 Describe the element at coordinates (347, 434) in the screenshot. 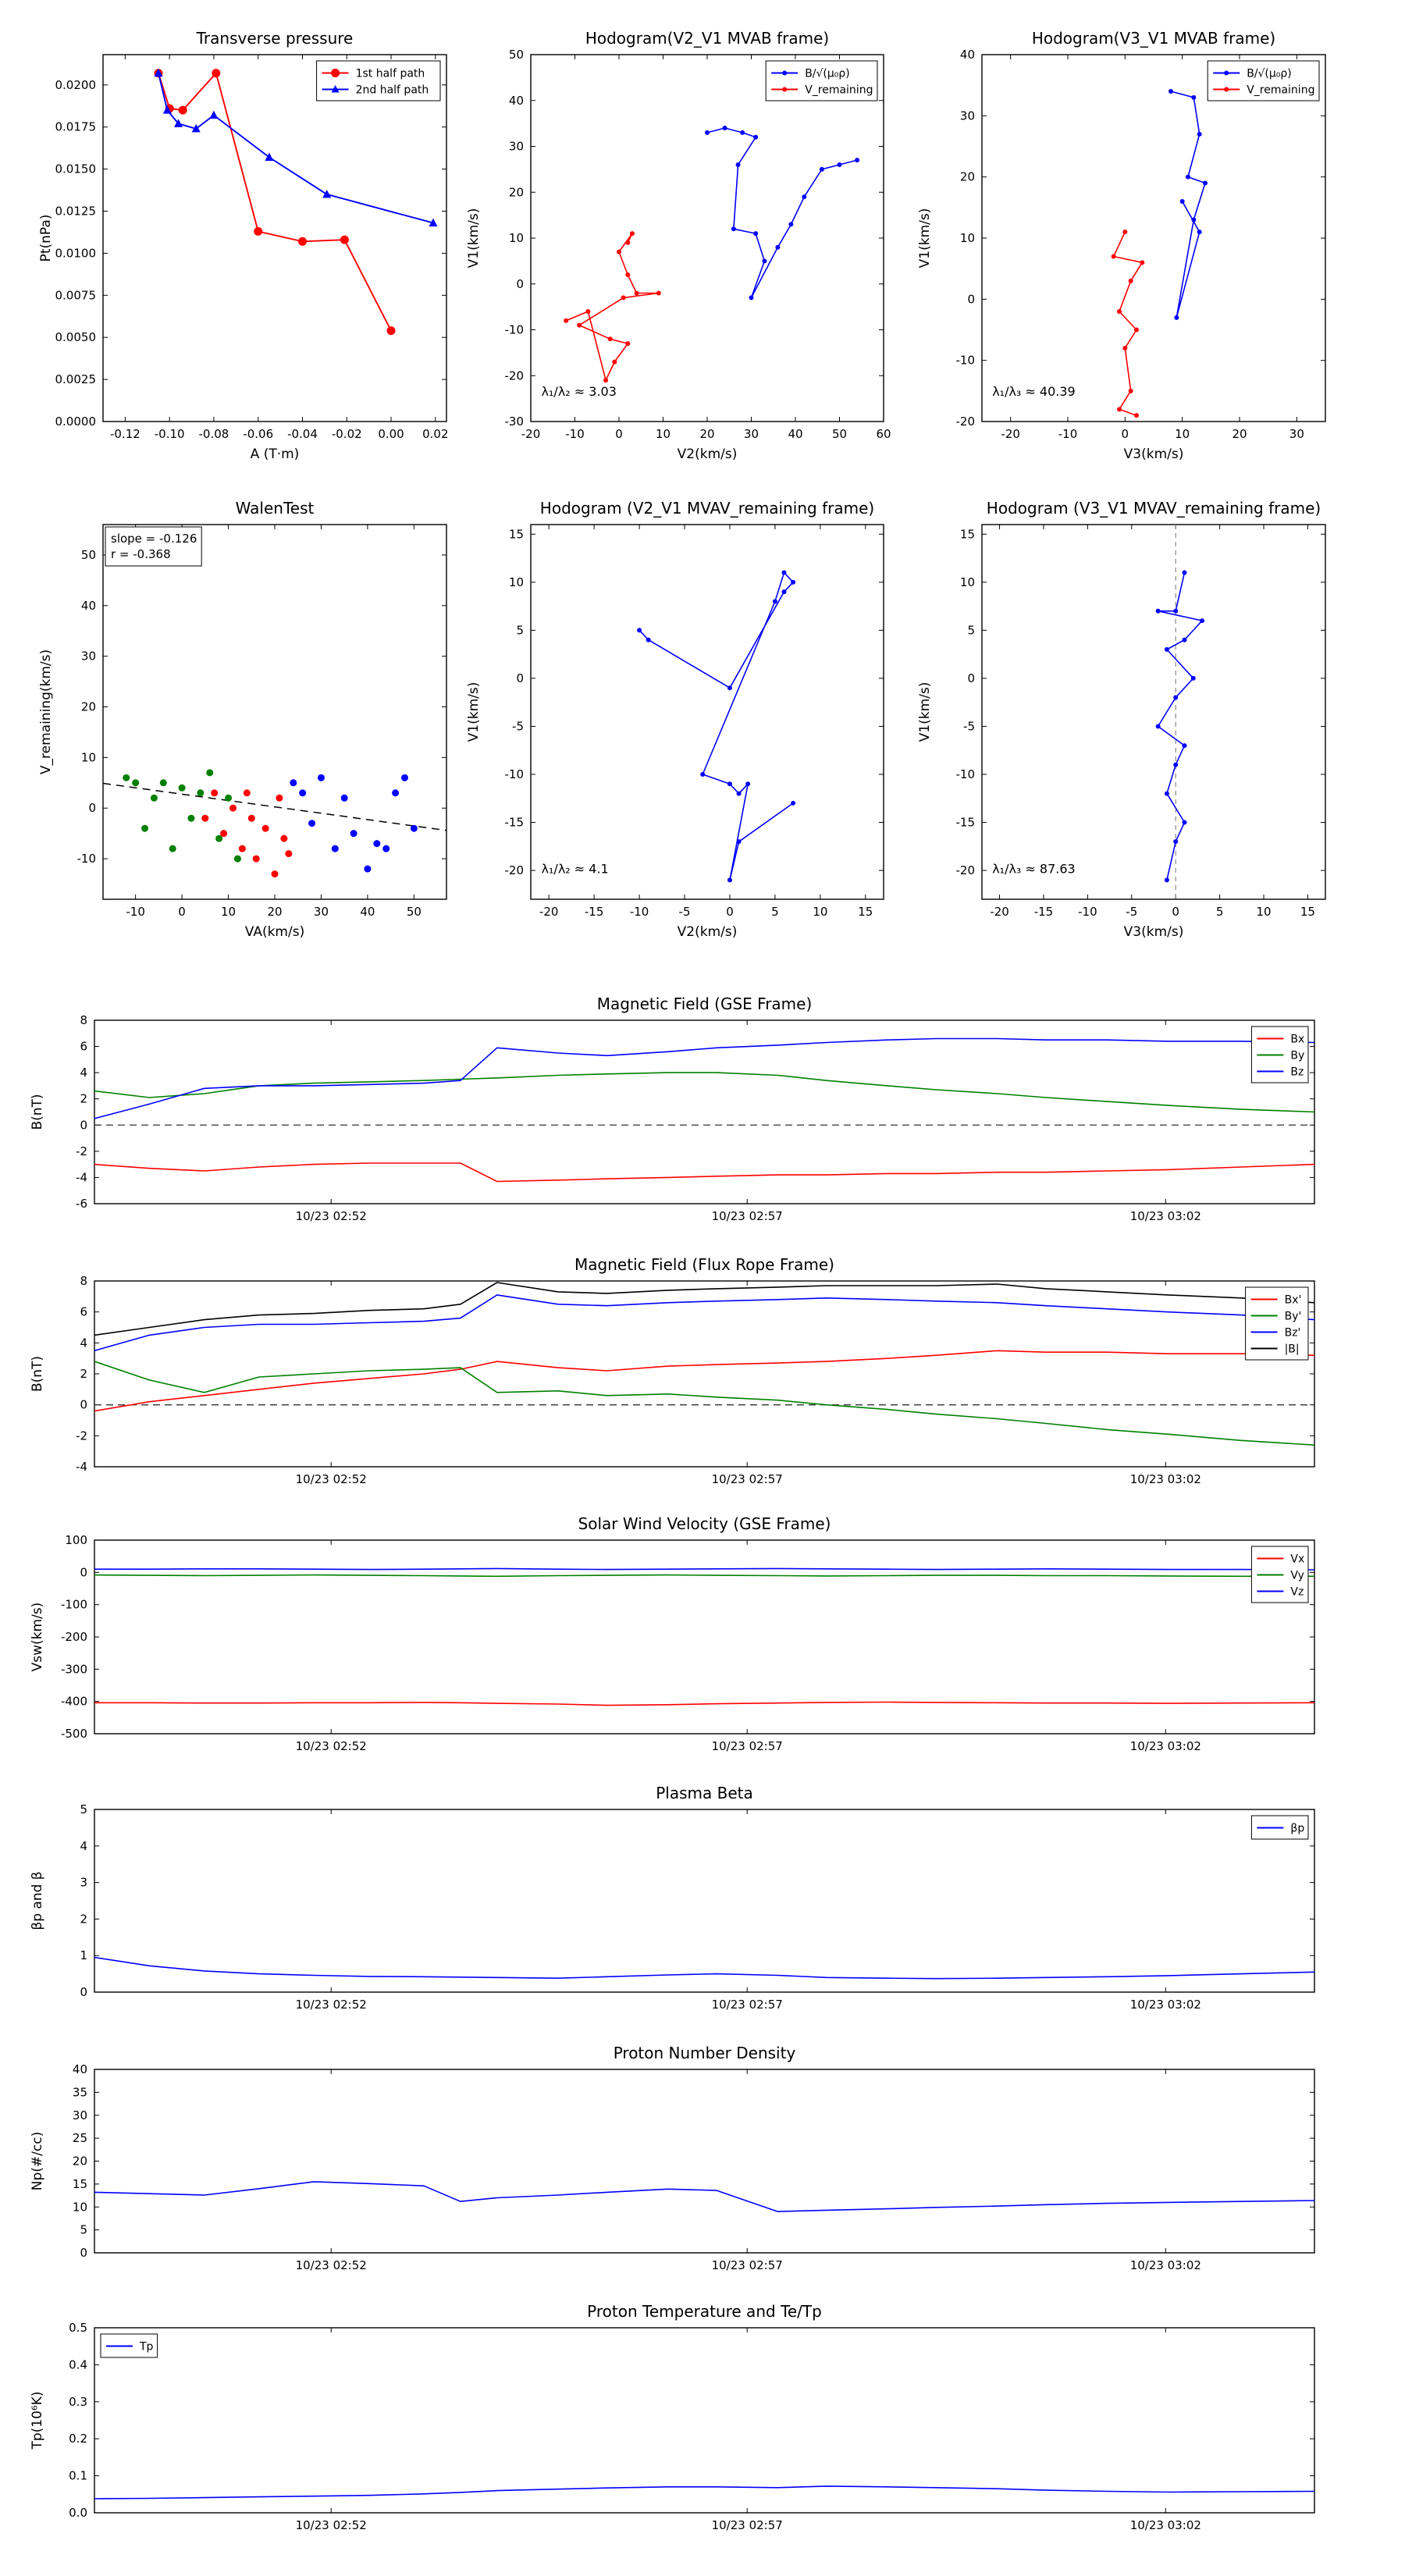

I see `x-tick-label: -0.02` at that location.